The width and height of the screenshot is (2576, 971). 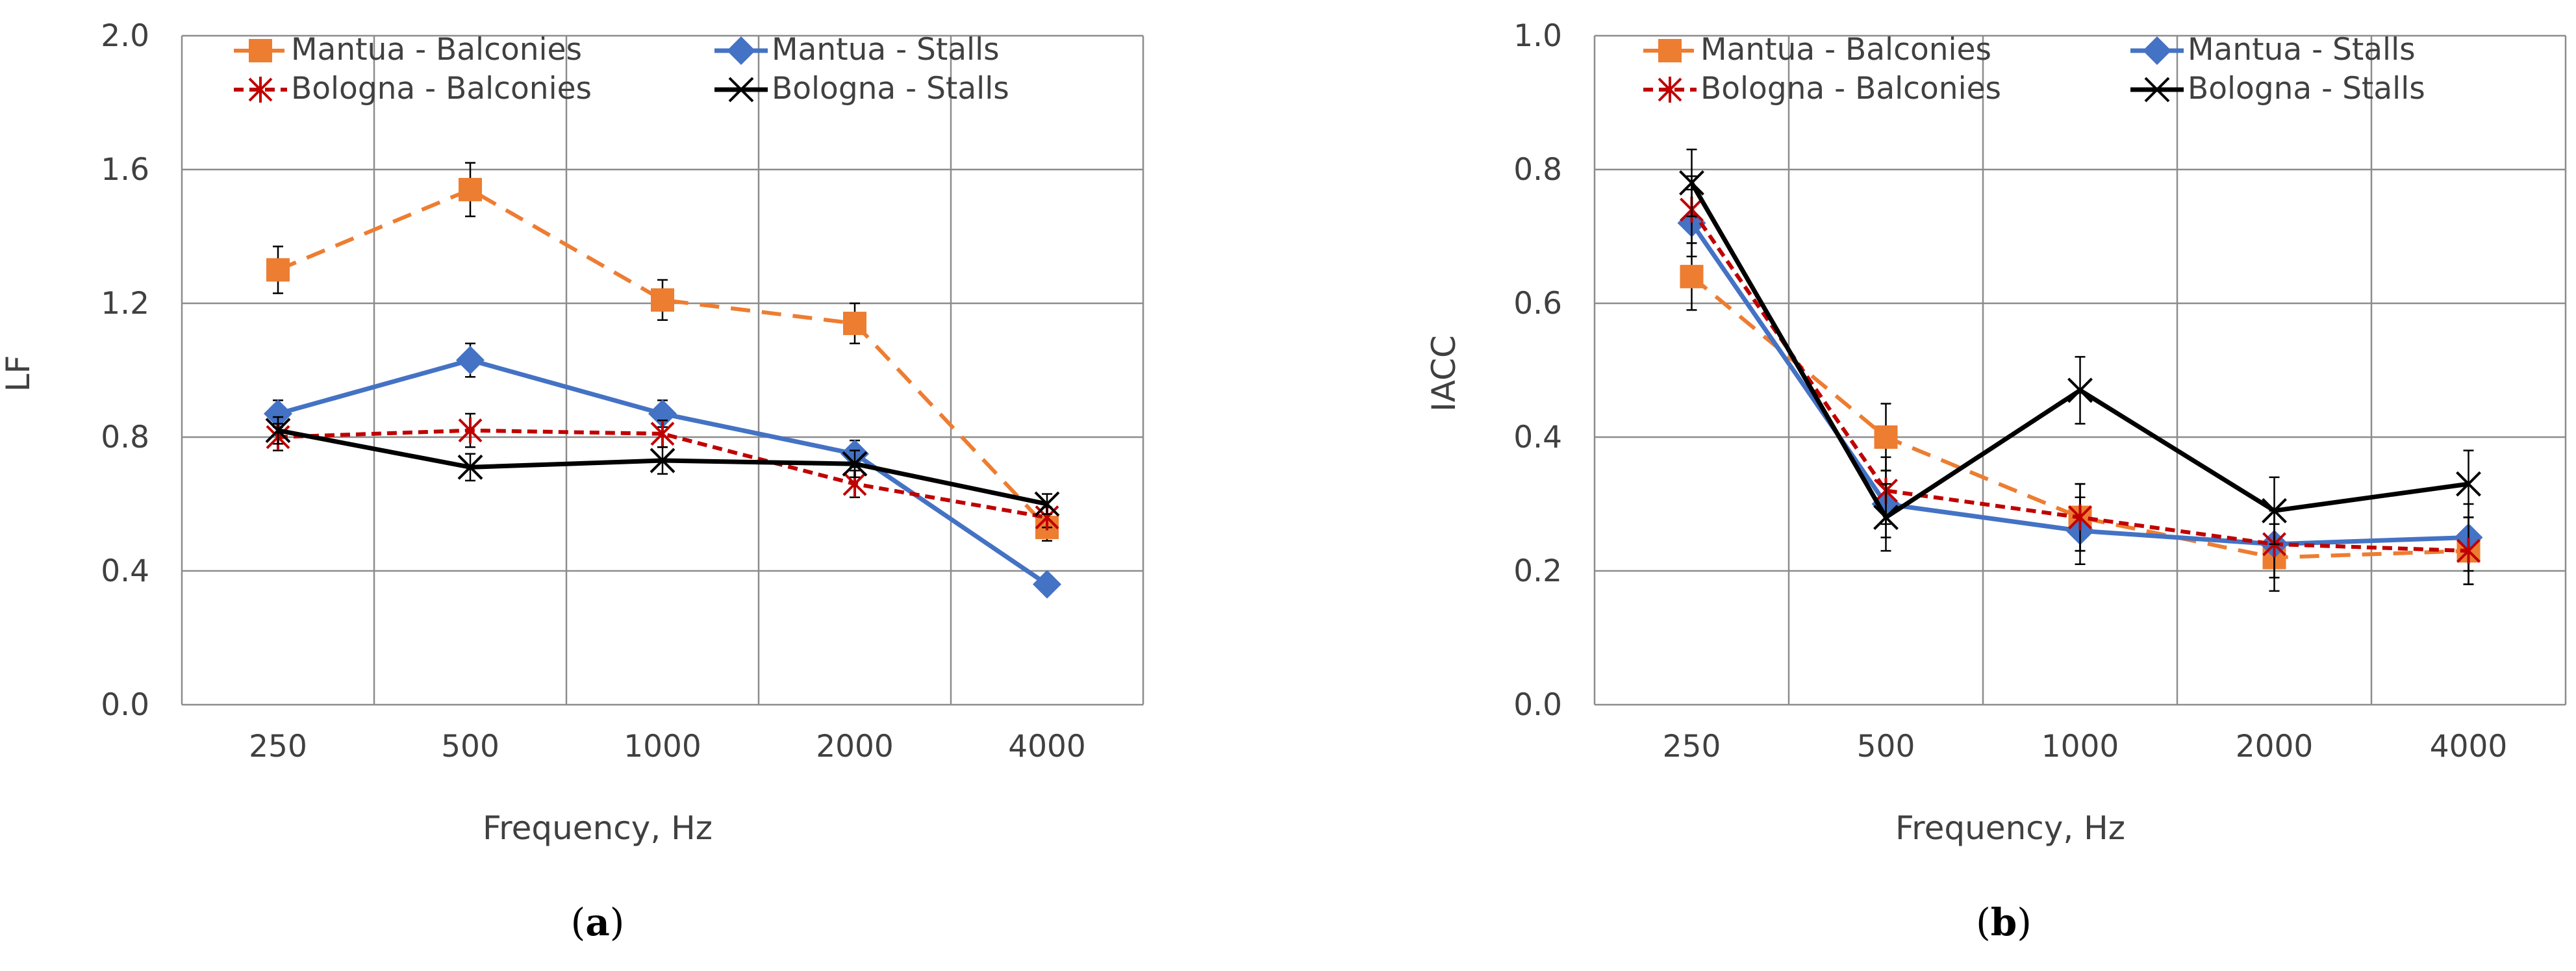 I want to click on y-tick-label: 1.6, so click(x=125, y=170).